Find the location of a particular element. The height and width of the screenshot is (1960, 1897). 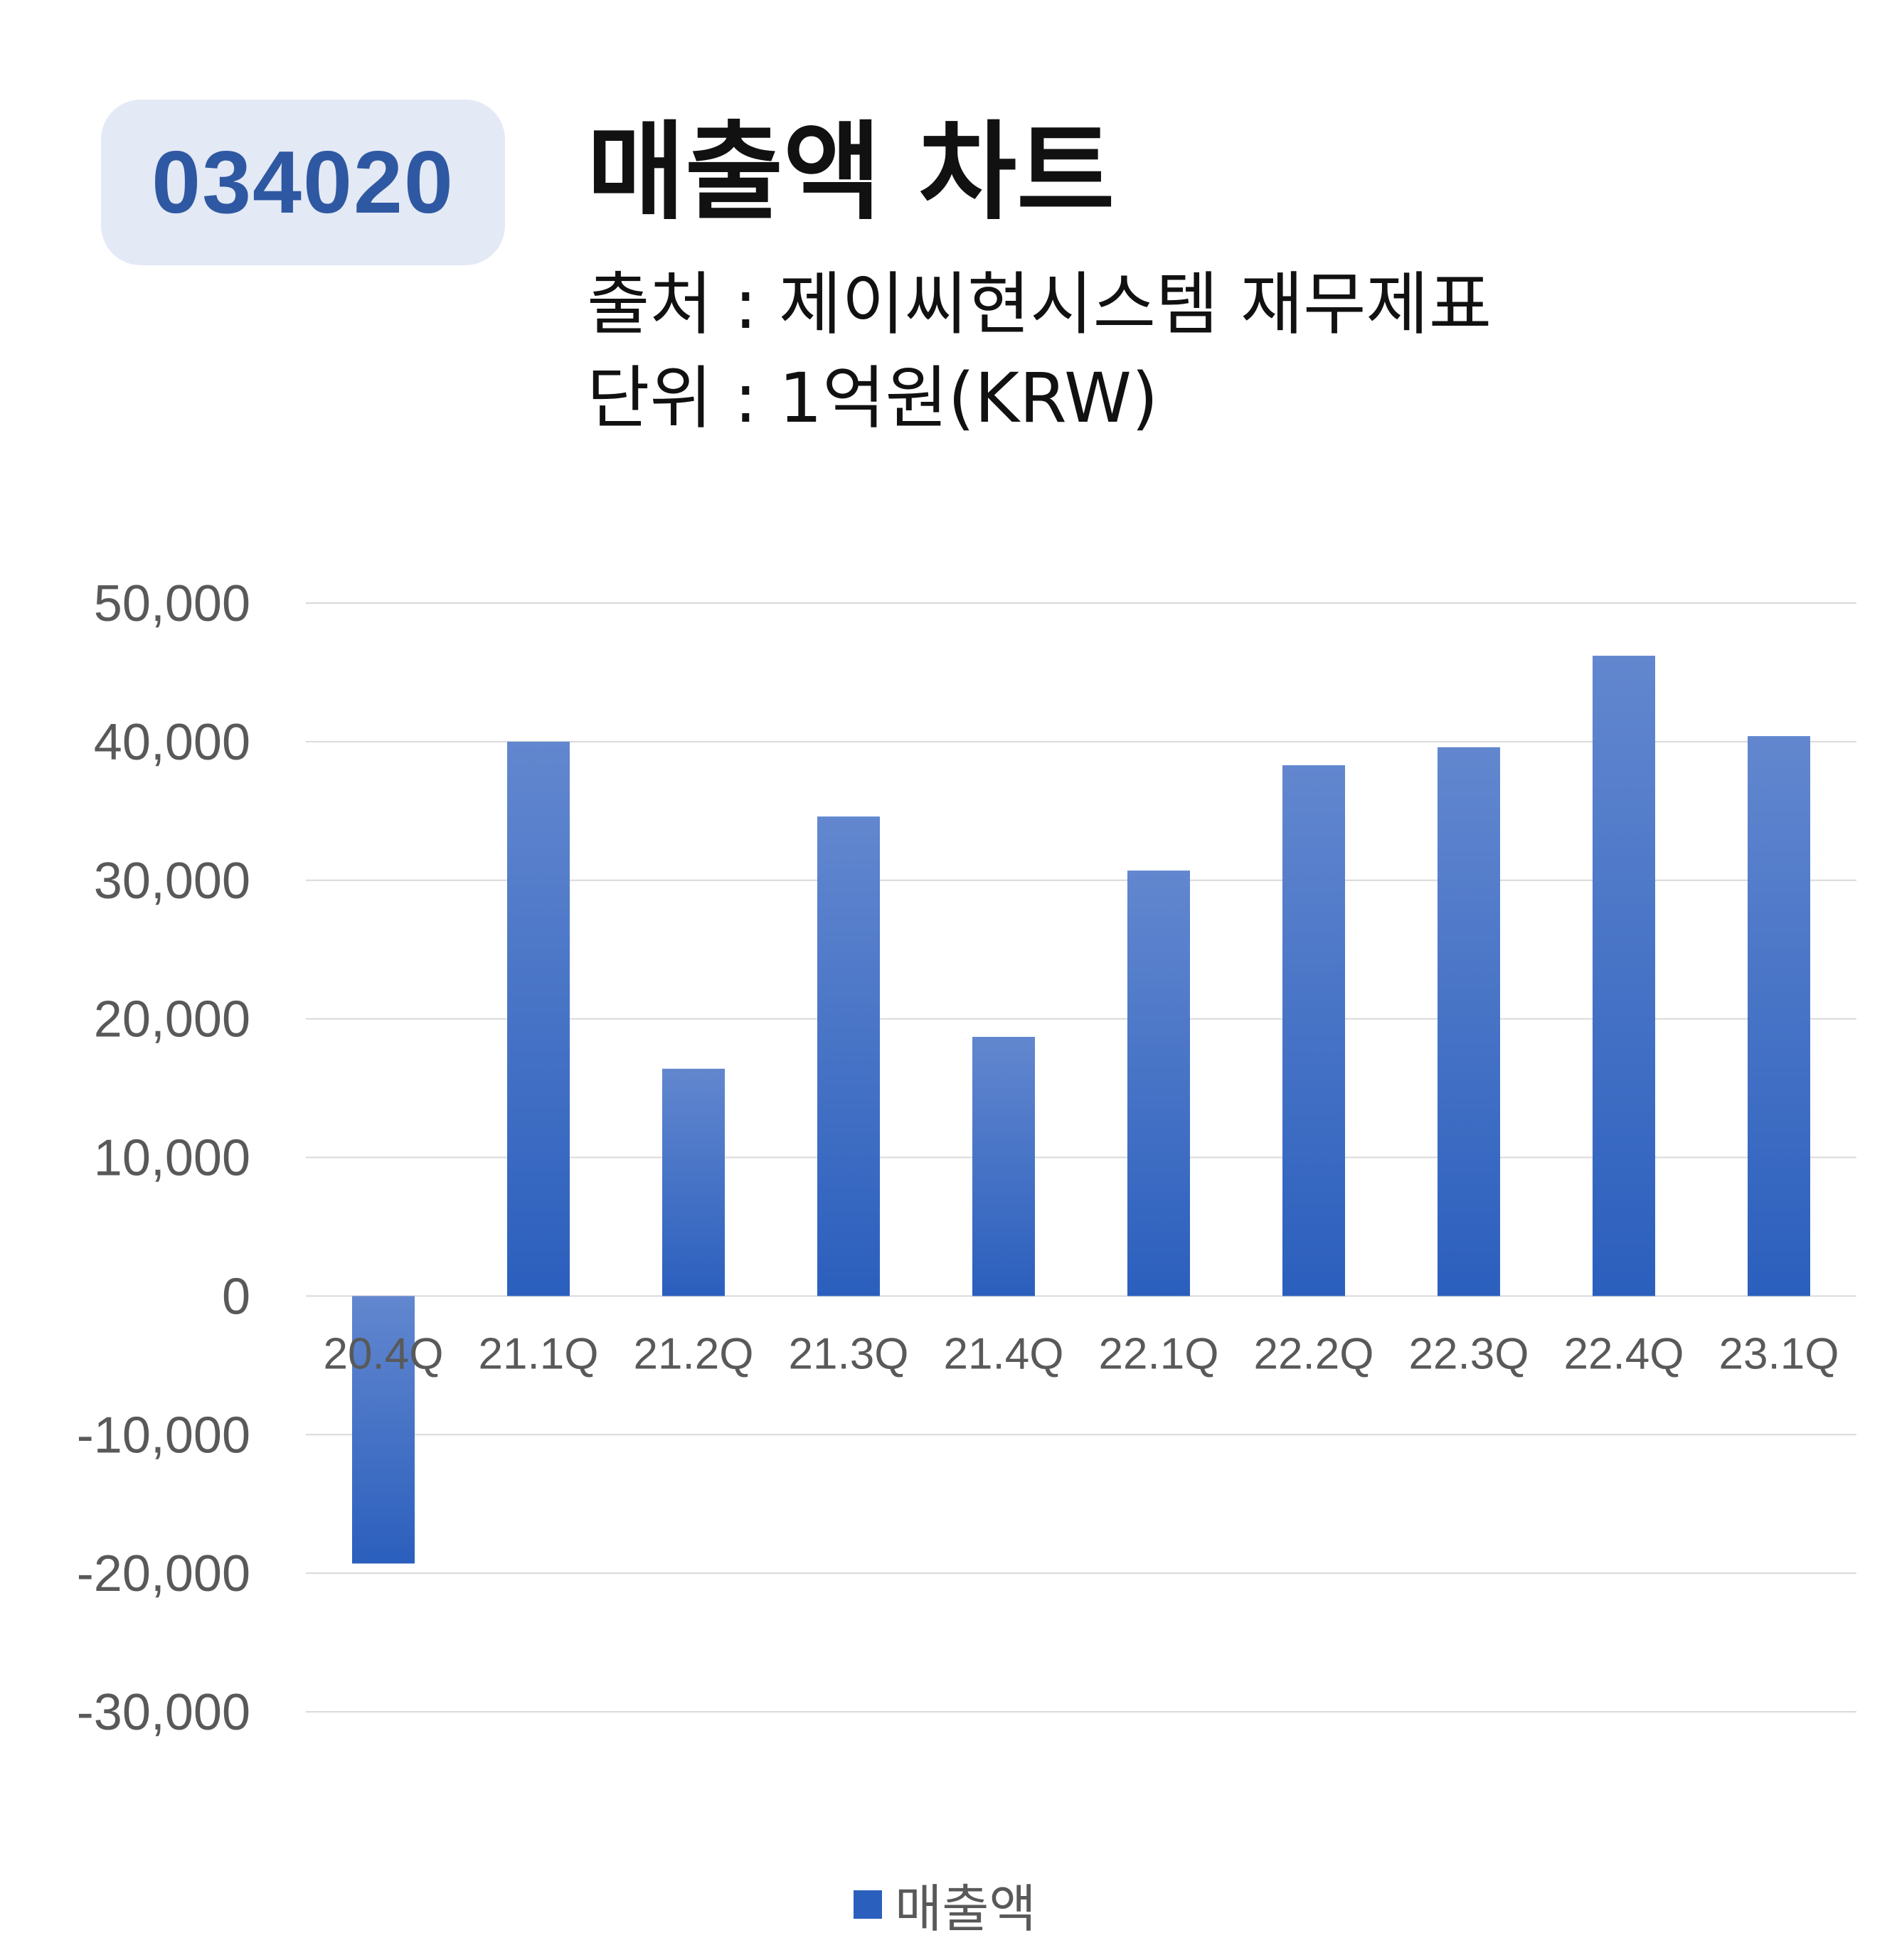

x-tick-label: 22.3Q is located at coordinates (1469, 1353).